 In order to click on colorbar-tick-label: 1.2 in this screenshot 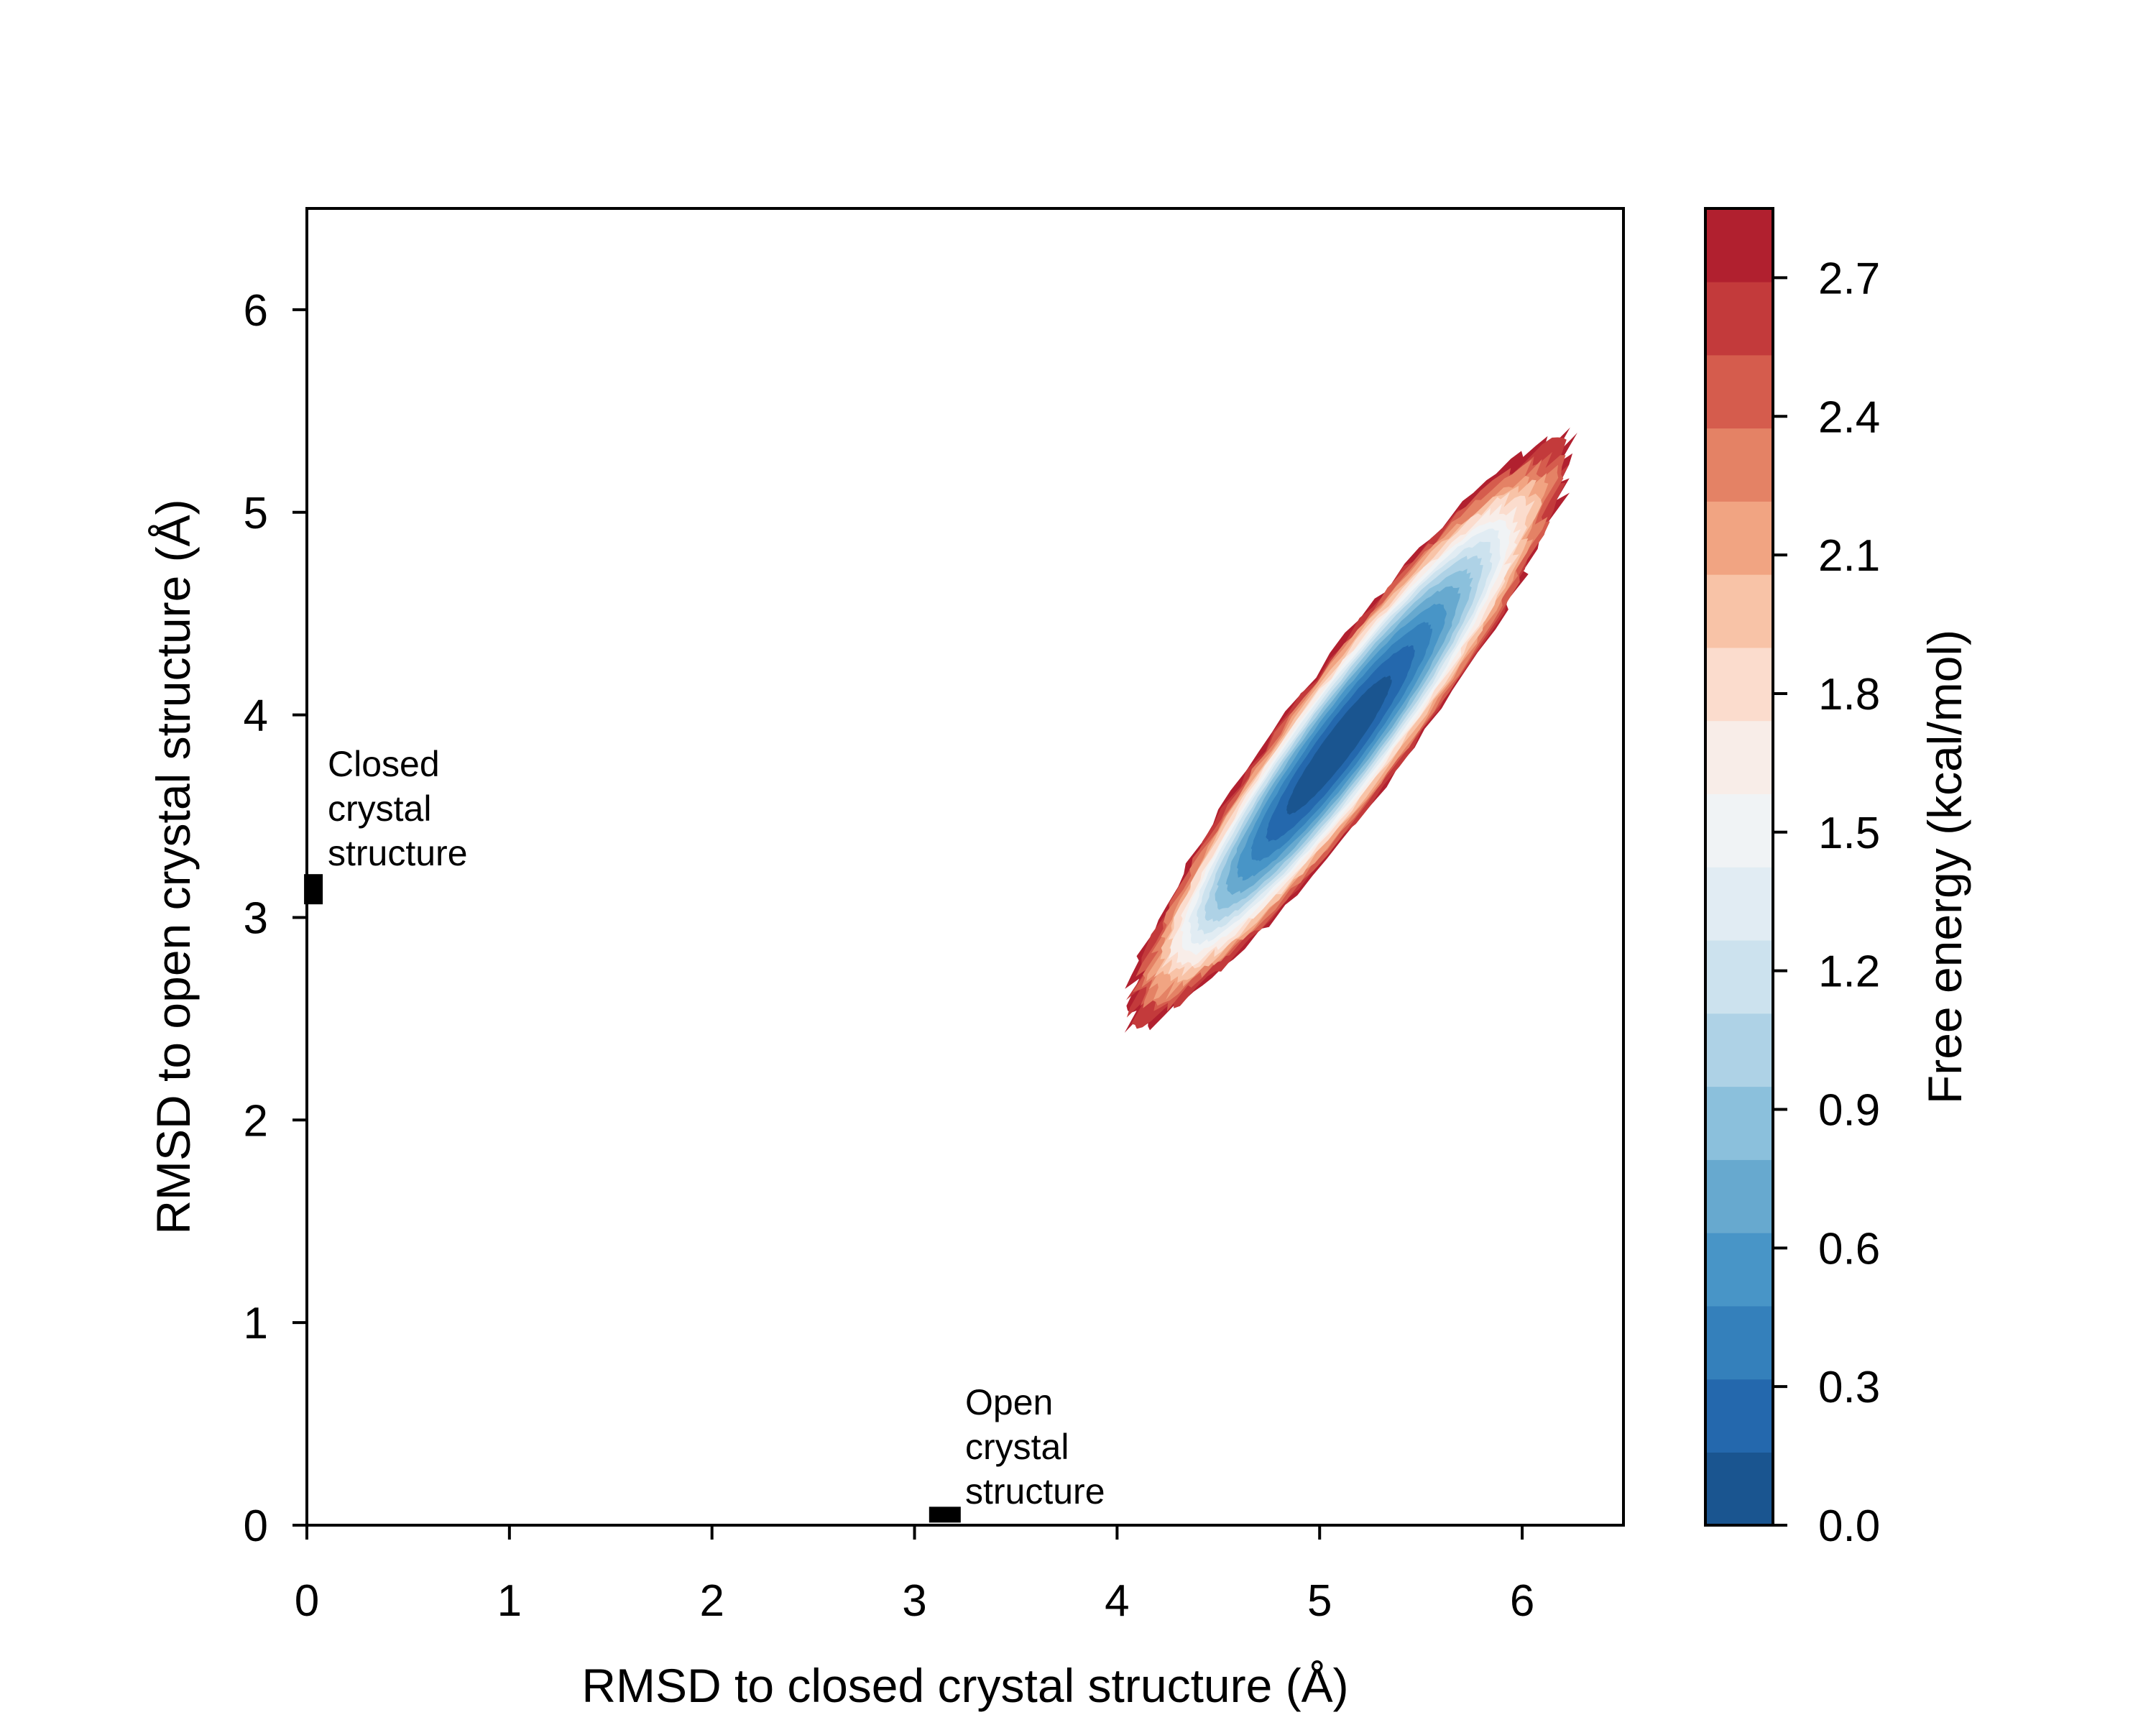, I will do `click(1849, 972)`.